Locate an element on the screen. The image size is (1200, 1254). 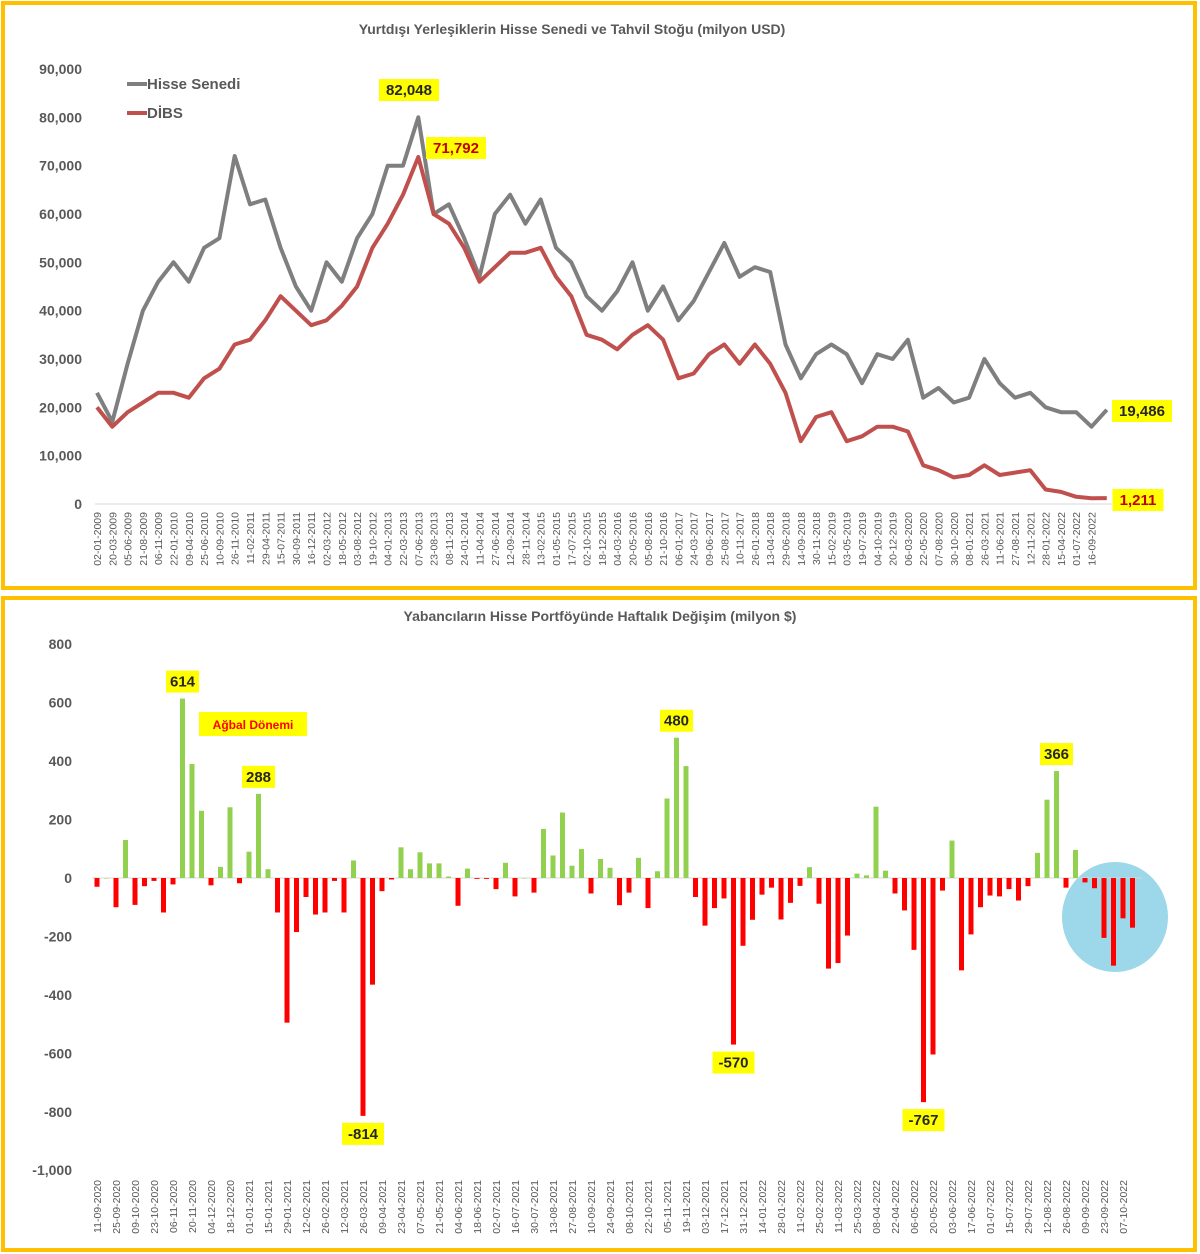
bottom-y-tick-label: -600 is located at coordinates (58, 1053).